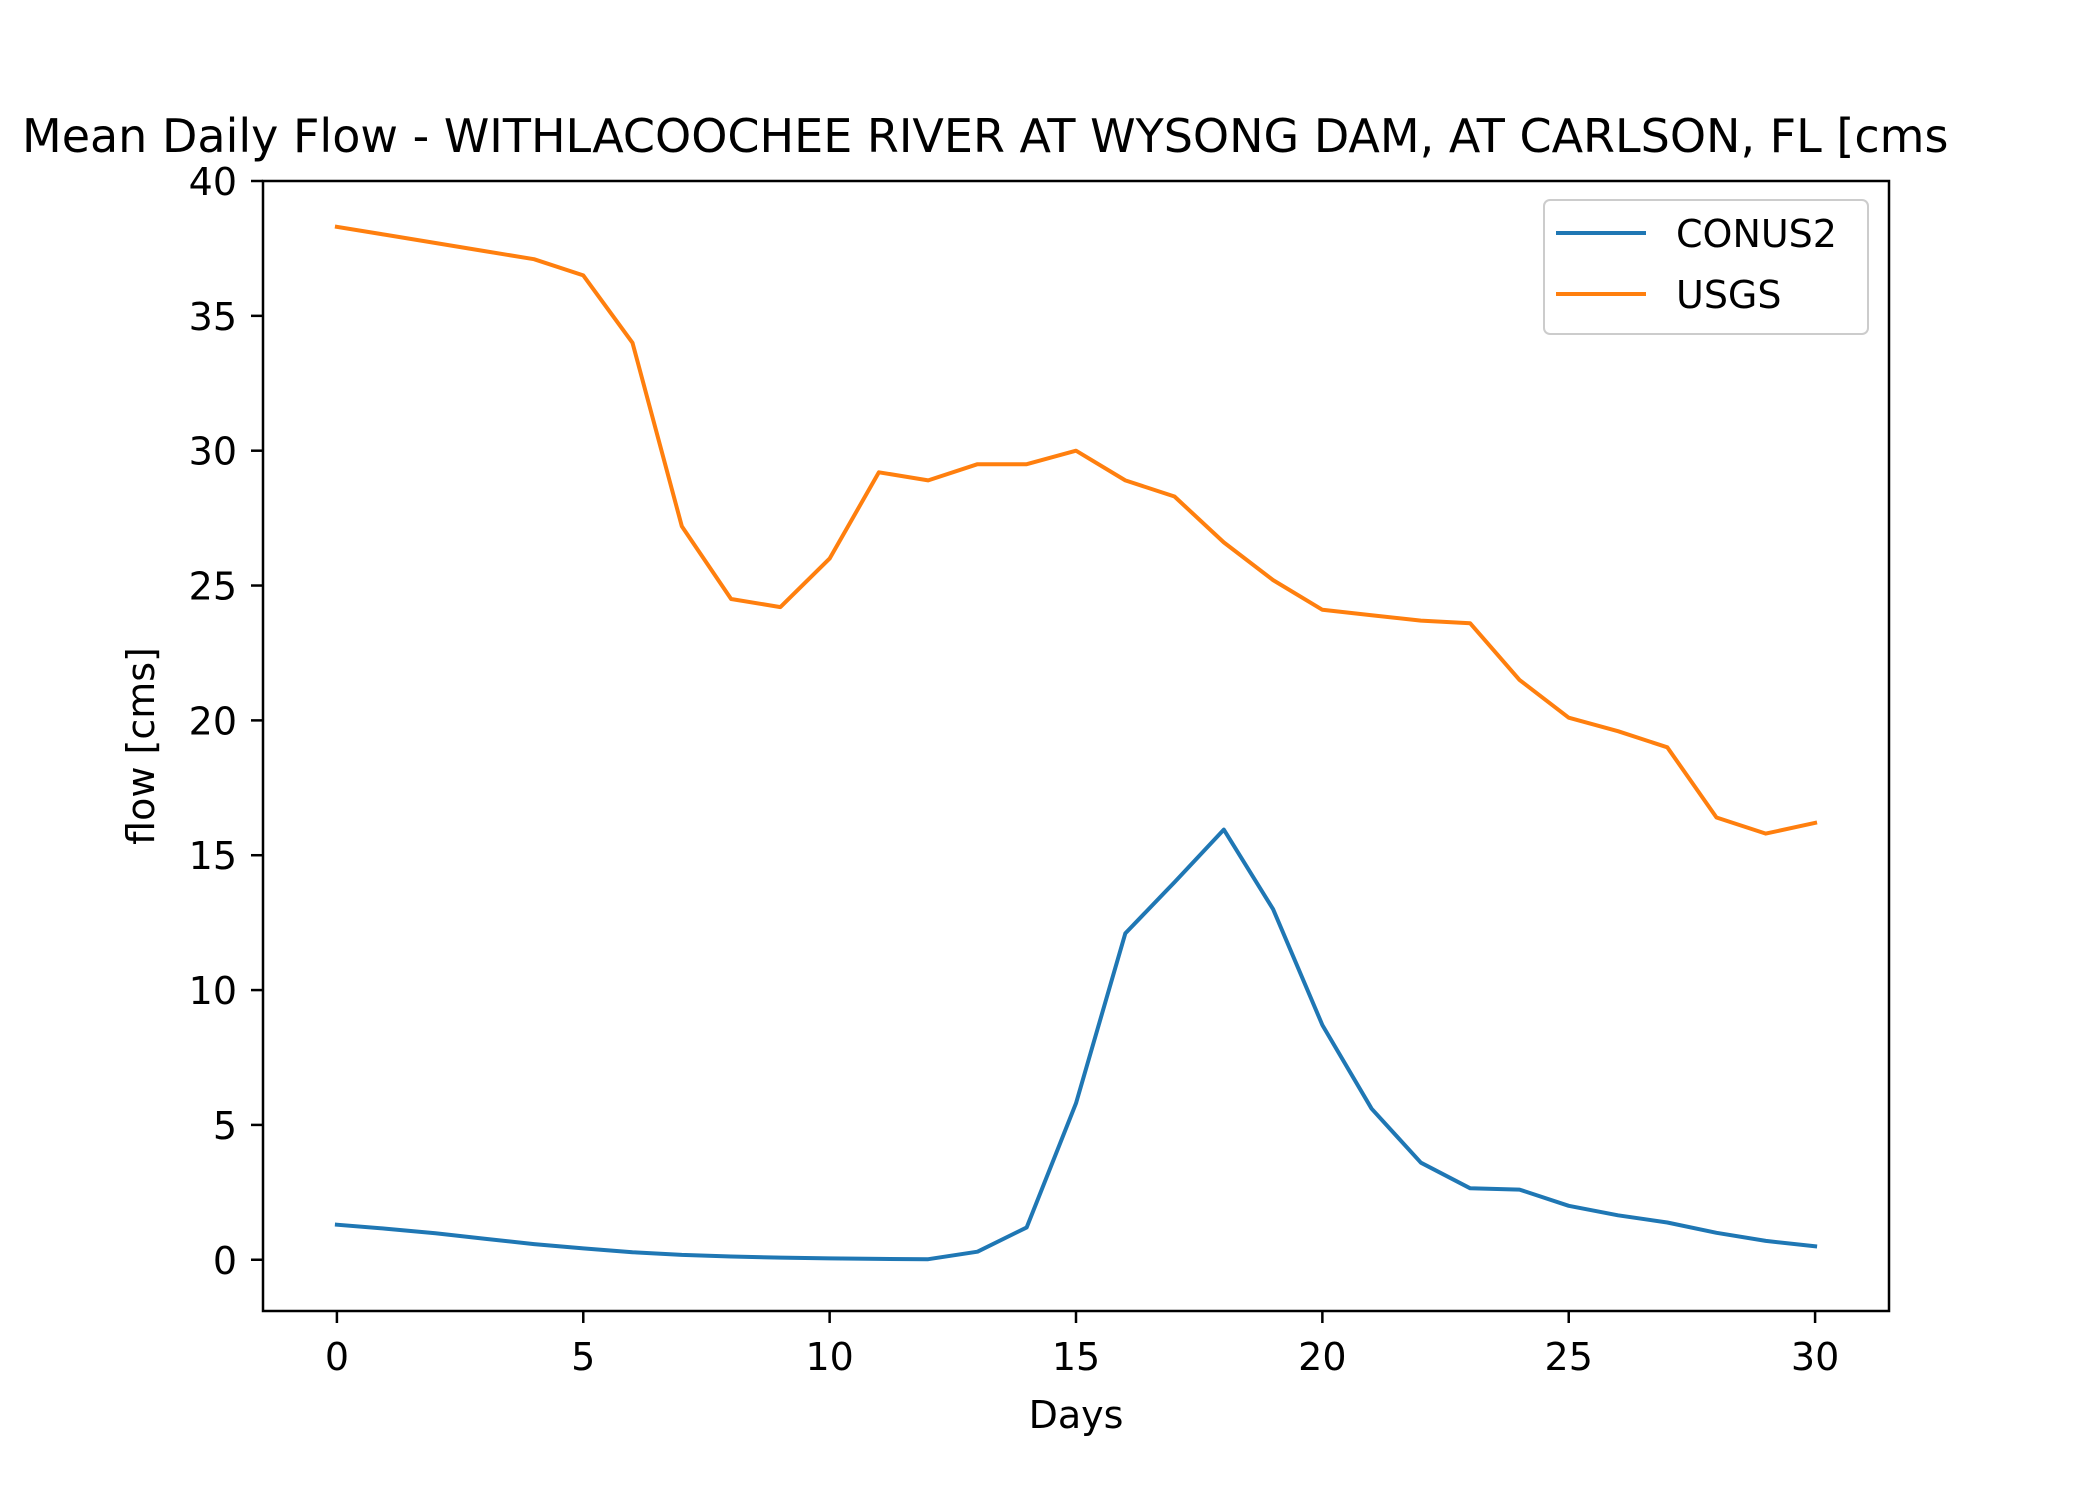 The width and height of the screenshot is (2100, 1500). Describe the element at coordinates (213, 991) in the screenshot. I see `y-tick-label: 10` at that location.